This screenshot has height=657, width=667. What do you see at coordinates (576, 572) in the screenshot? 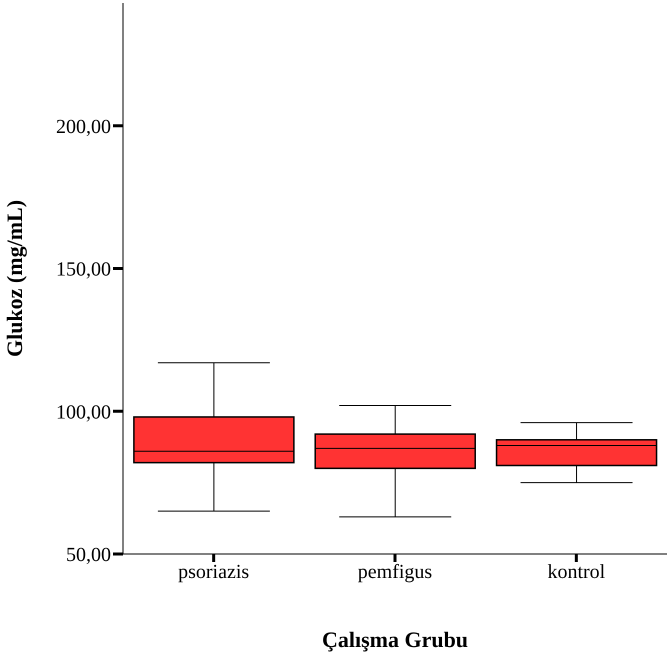
I see `x-tick-label: kontrol` at bounding box center [576, 572].